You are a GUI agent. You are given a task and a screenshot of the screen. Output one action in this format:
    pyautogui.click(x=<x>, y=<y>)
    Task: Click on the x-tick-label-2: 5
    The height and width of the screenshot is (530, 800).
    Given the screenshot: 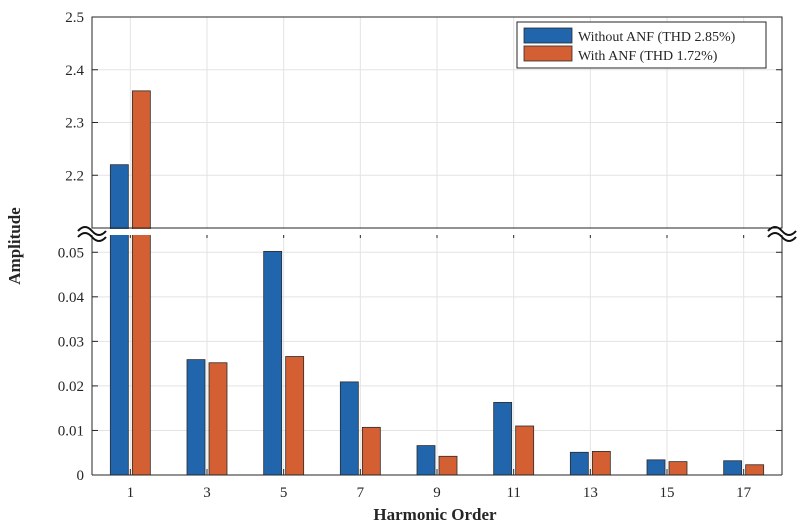 What is the action you would take?
    pyautogui.click(x=284, y=493)
    